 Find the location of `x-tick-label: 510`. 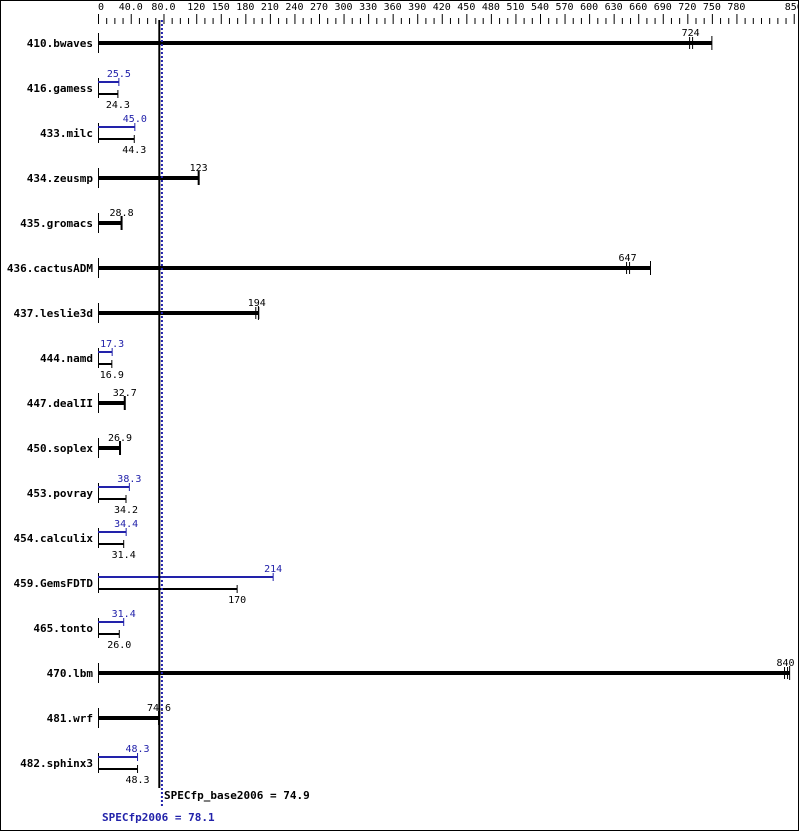

x-tick-label: 510 is located at coordinates (515, 7).